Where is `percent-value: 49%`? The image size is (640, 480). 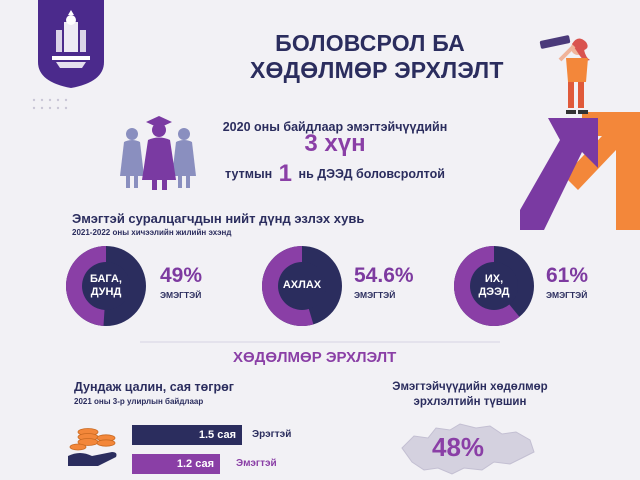
percent-value: 49% is located at coordinates (181, 275).